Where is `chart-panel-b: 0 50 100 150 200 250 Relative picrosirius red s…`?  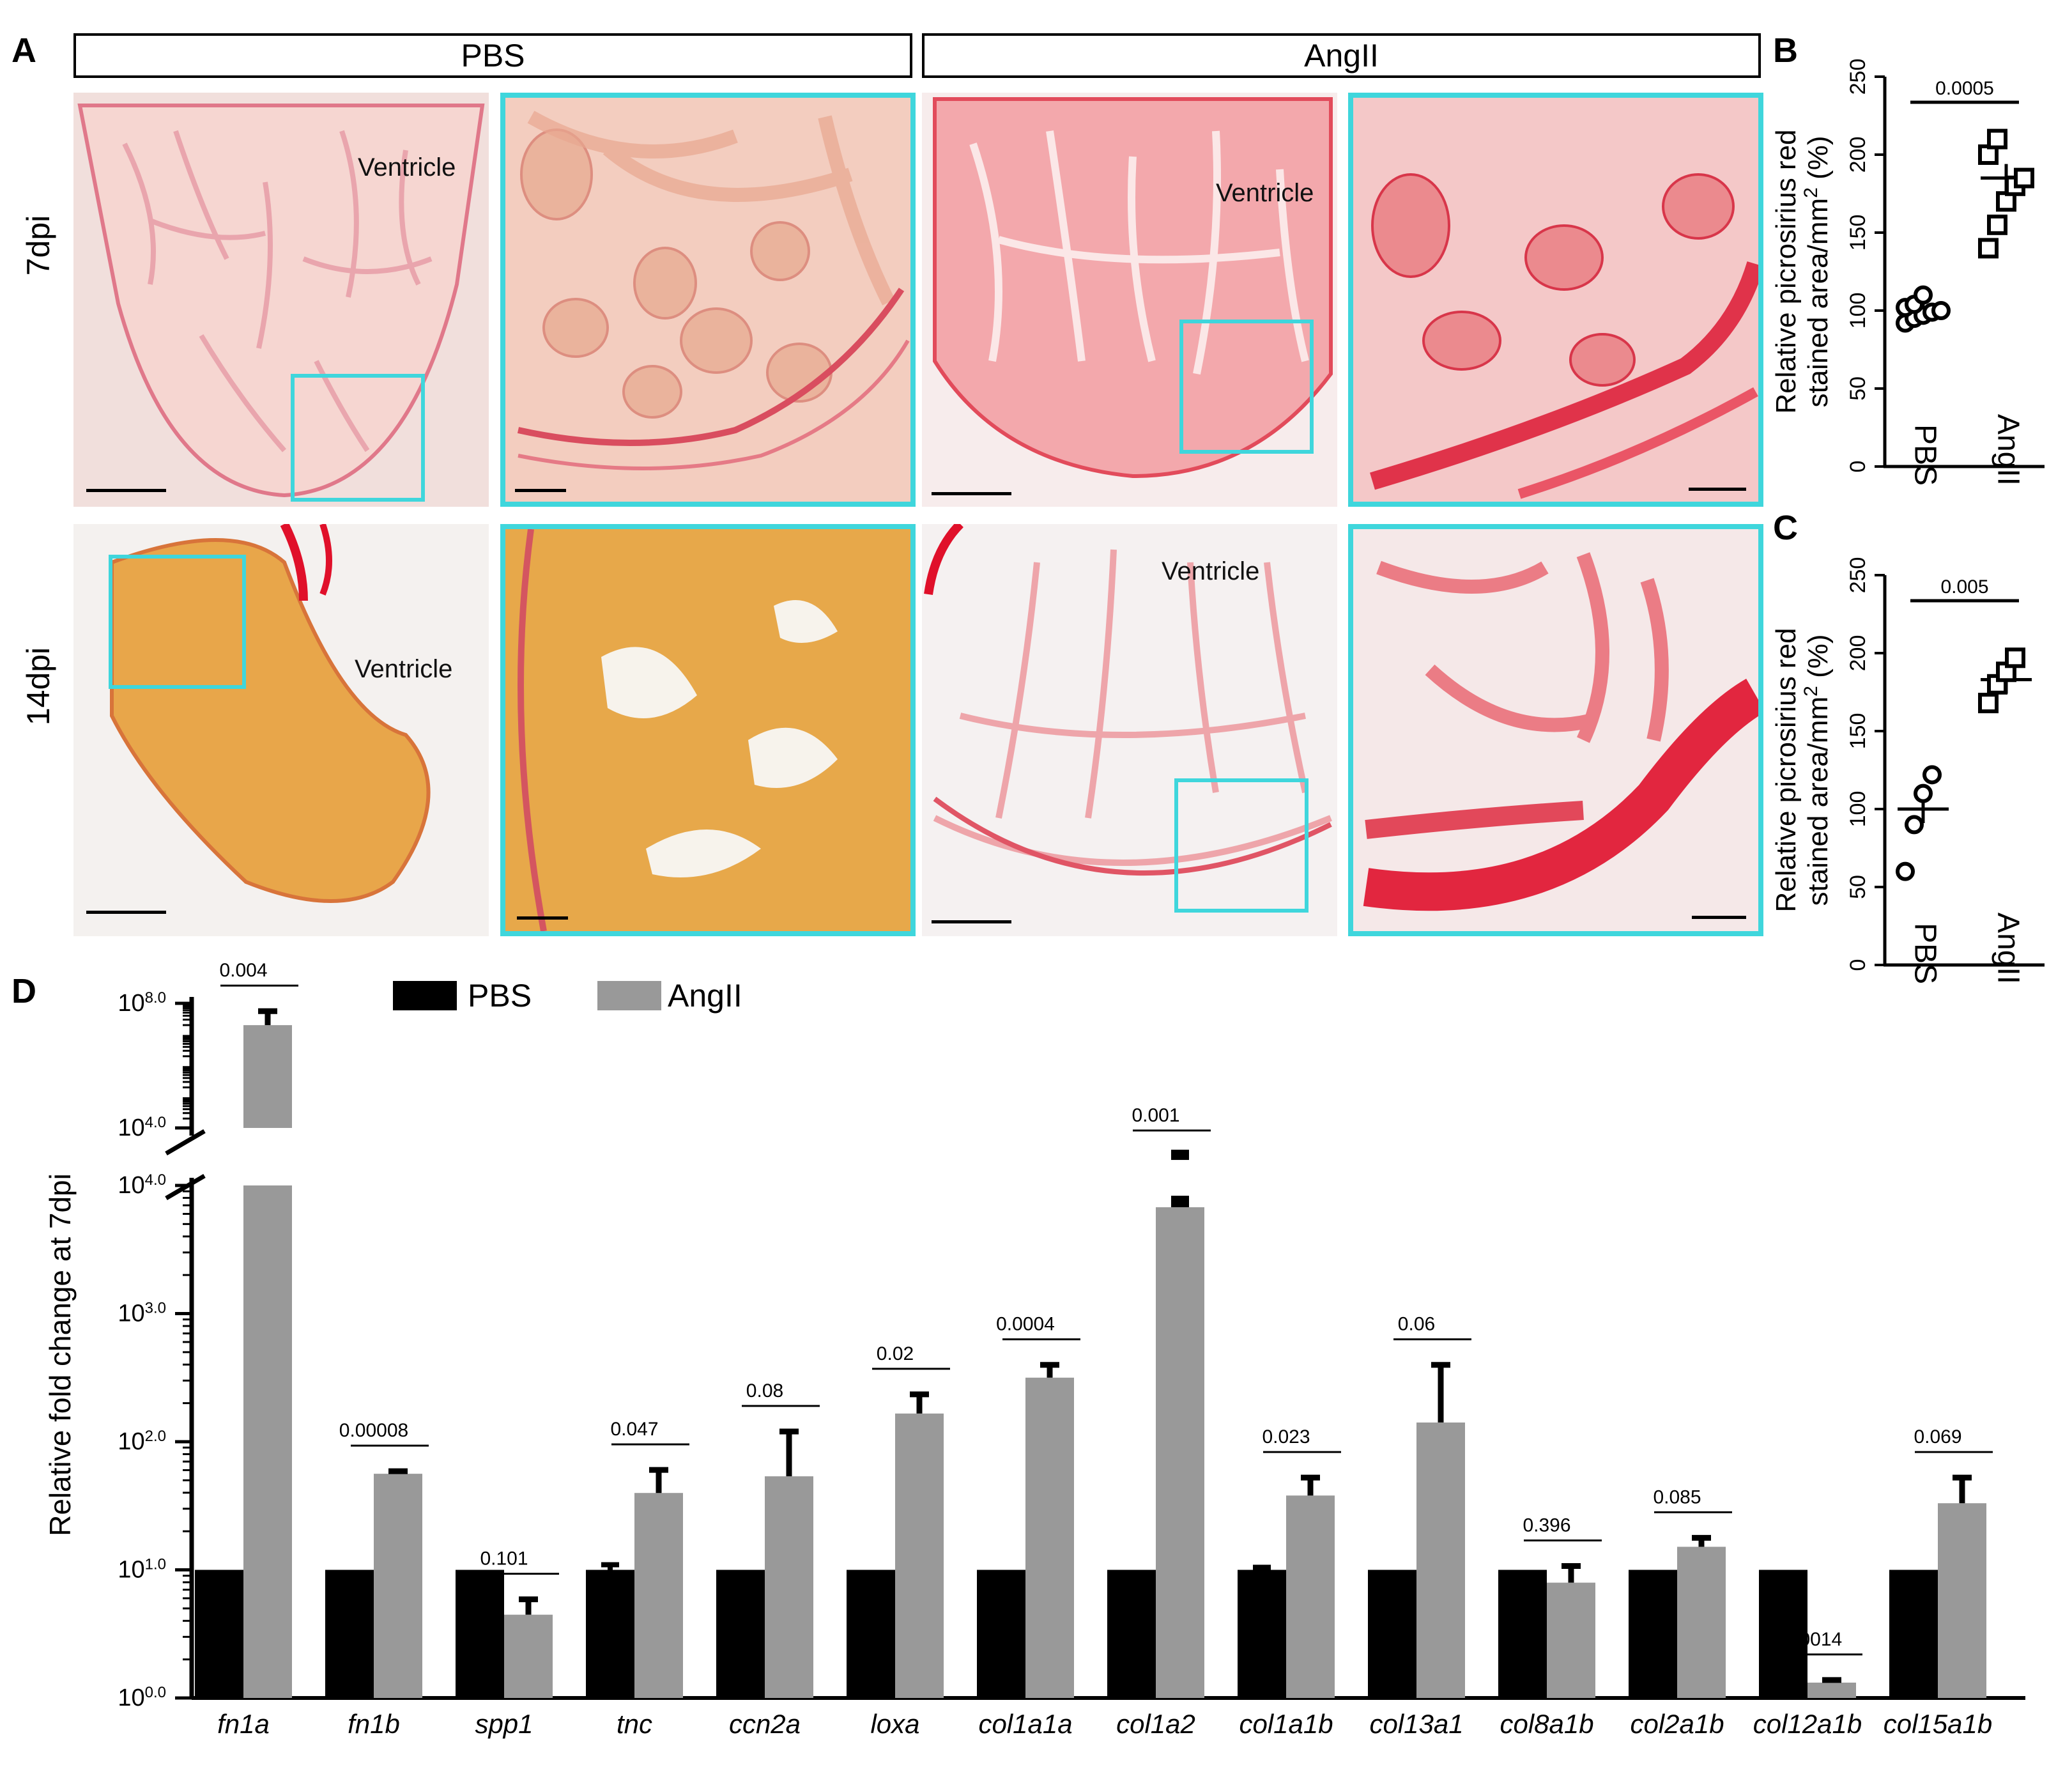
chart-panel-b: 0 50 100 150 200 250 Relative picrosirius red s… is located at coordinates (1907, 272).